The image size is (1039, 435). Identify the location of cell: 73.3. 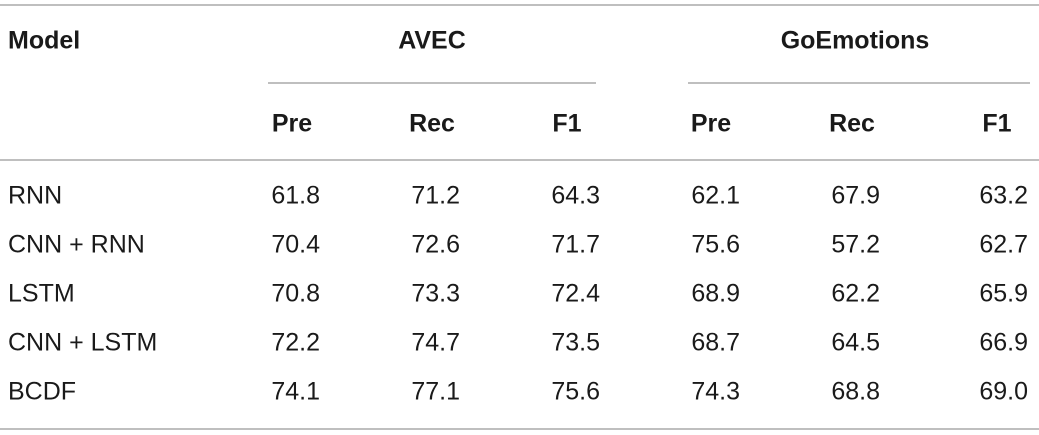
(435, 294).